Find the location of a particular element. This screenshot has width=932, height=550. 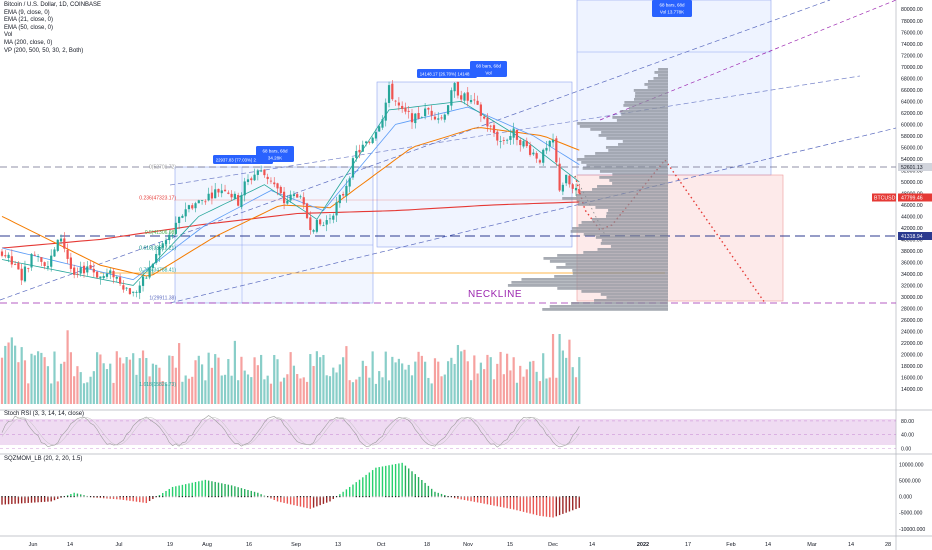

measure-label-4: 68 bars, 68d Vol is located at coordinates (488, 69).